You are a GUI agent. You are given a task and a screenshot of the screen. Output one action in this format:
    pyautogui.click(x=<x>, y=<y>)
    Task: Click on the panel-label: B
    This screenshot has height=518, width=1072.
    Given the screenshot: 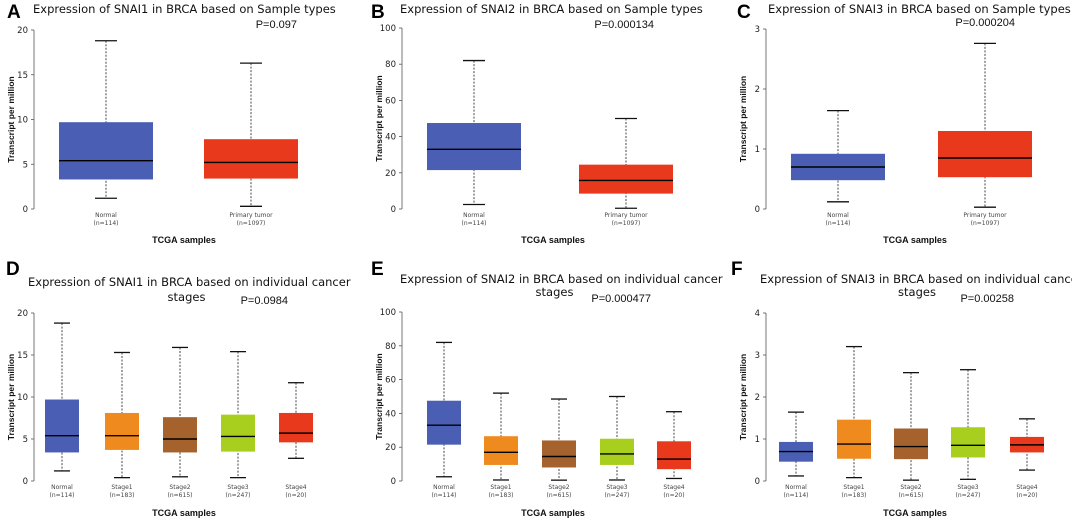 What is the action you would take?
    pyautogui.click(x=378, y=12)
    